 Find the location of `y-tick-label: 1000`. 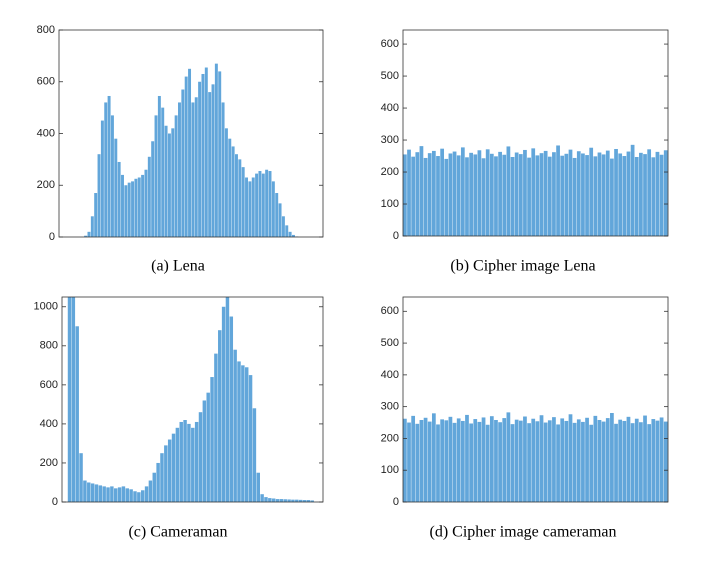

y-tick-label: 1000 is located at coordinates (46, 307).